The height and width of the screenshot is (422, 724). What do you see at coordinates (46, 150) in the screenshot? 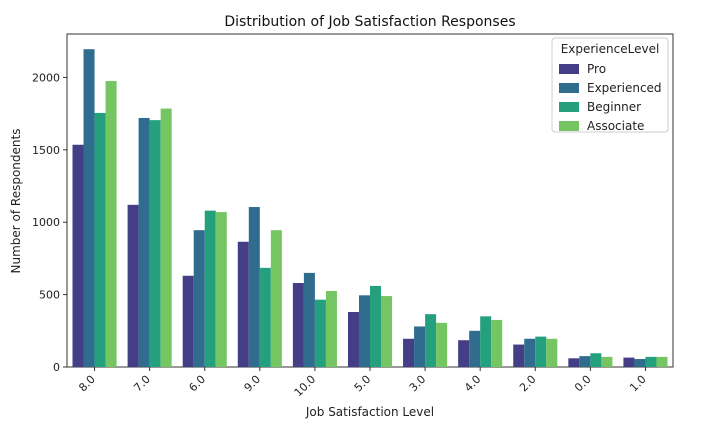
I see `y-tick-label: 1500` at bounding box center [46, 150].